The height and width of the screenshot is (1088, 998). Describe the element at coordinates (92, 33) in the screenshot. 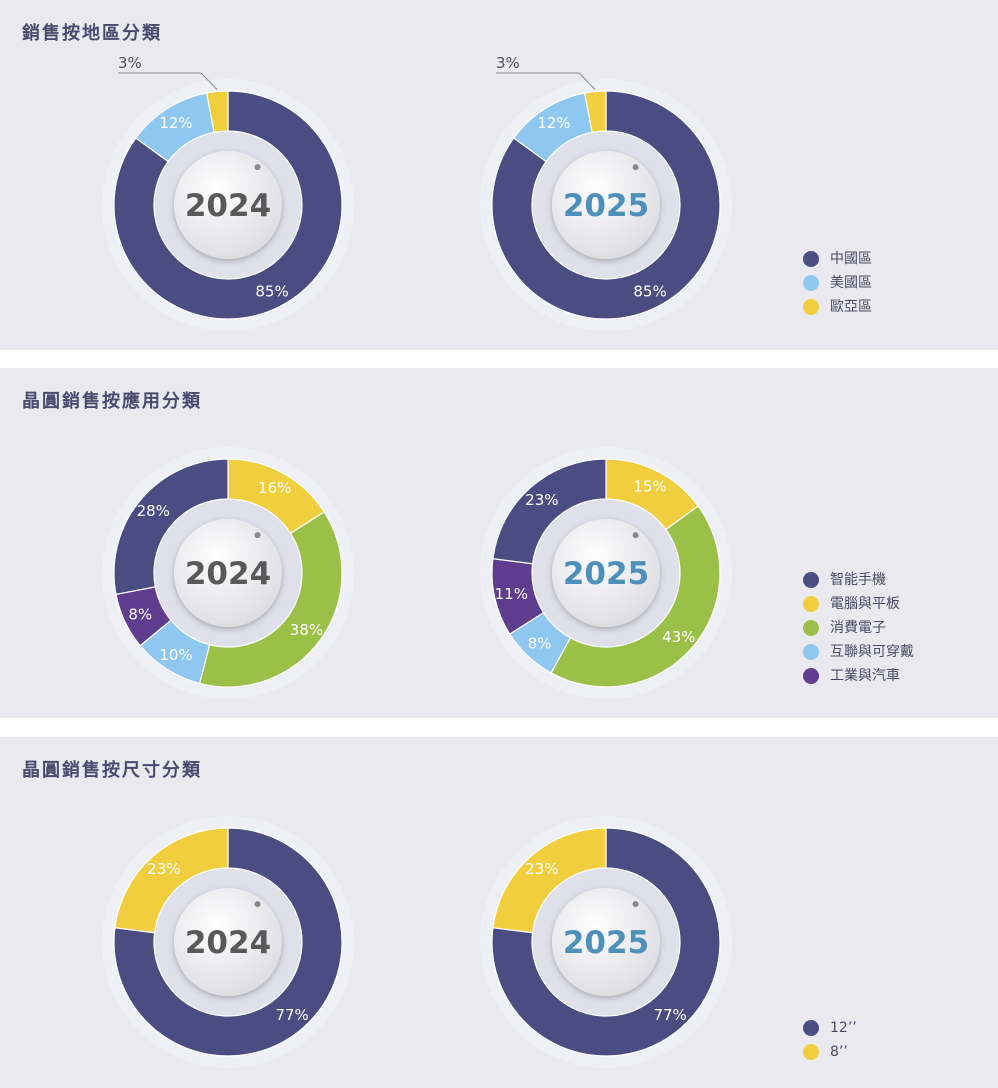

I see `section-title: 銷售按地區分類` at that location.